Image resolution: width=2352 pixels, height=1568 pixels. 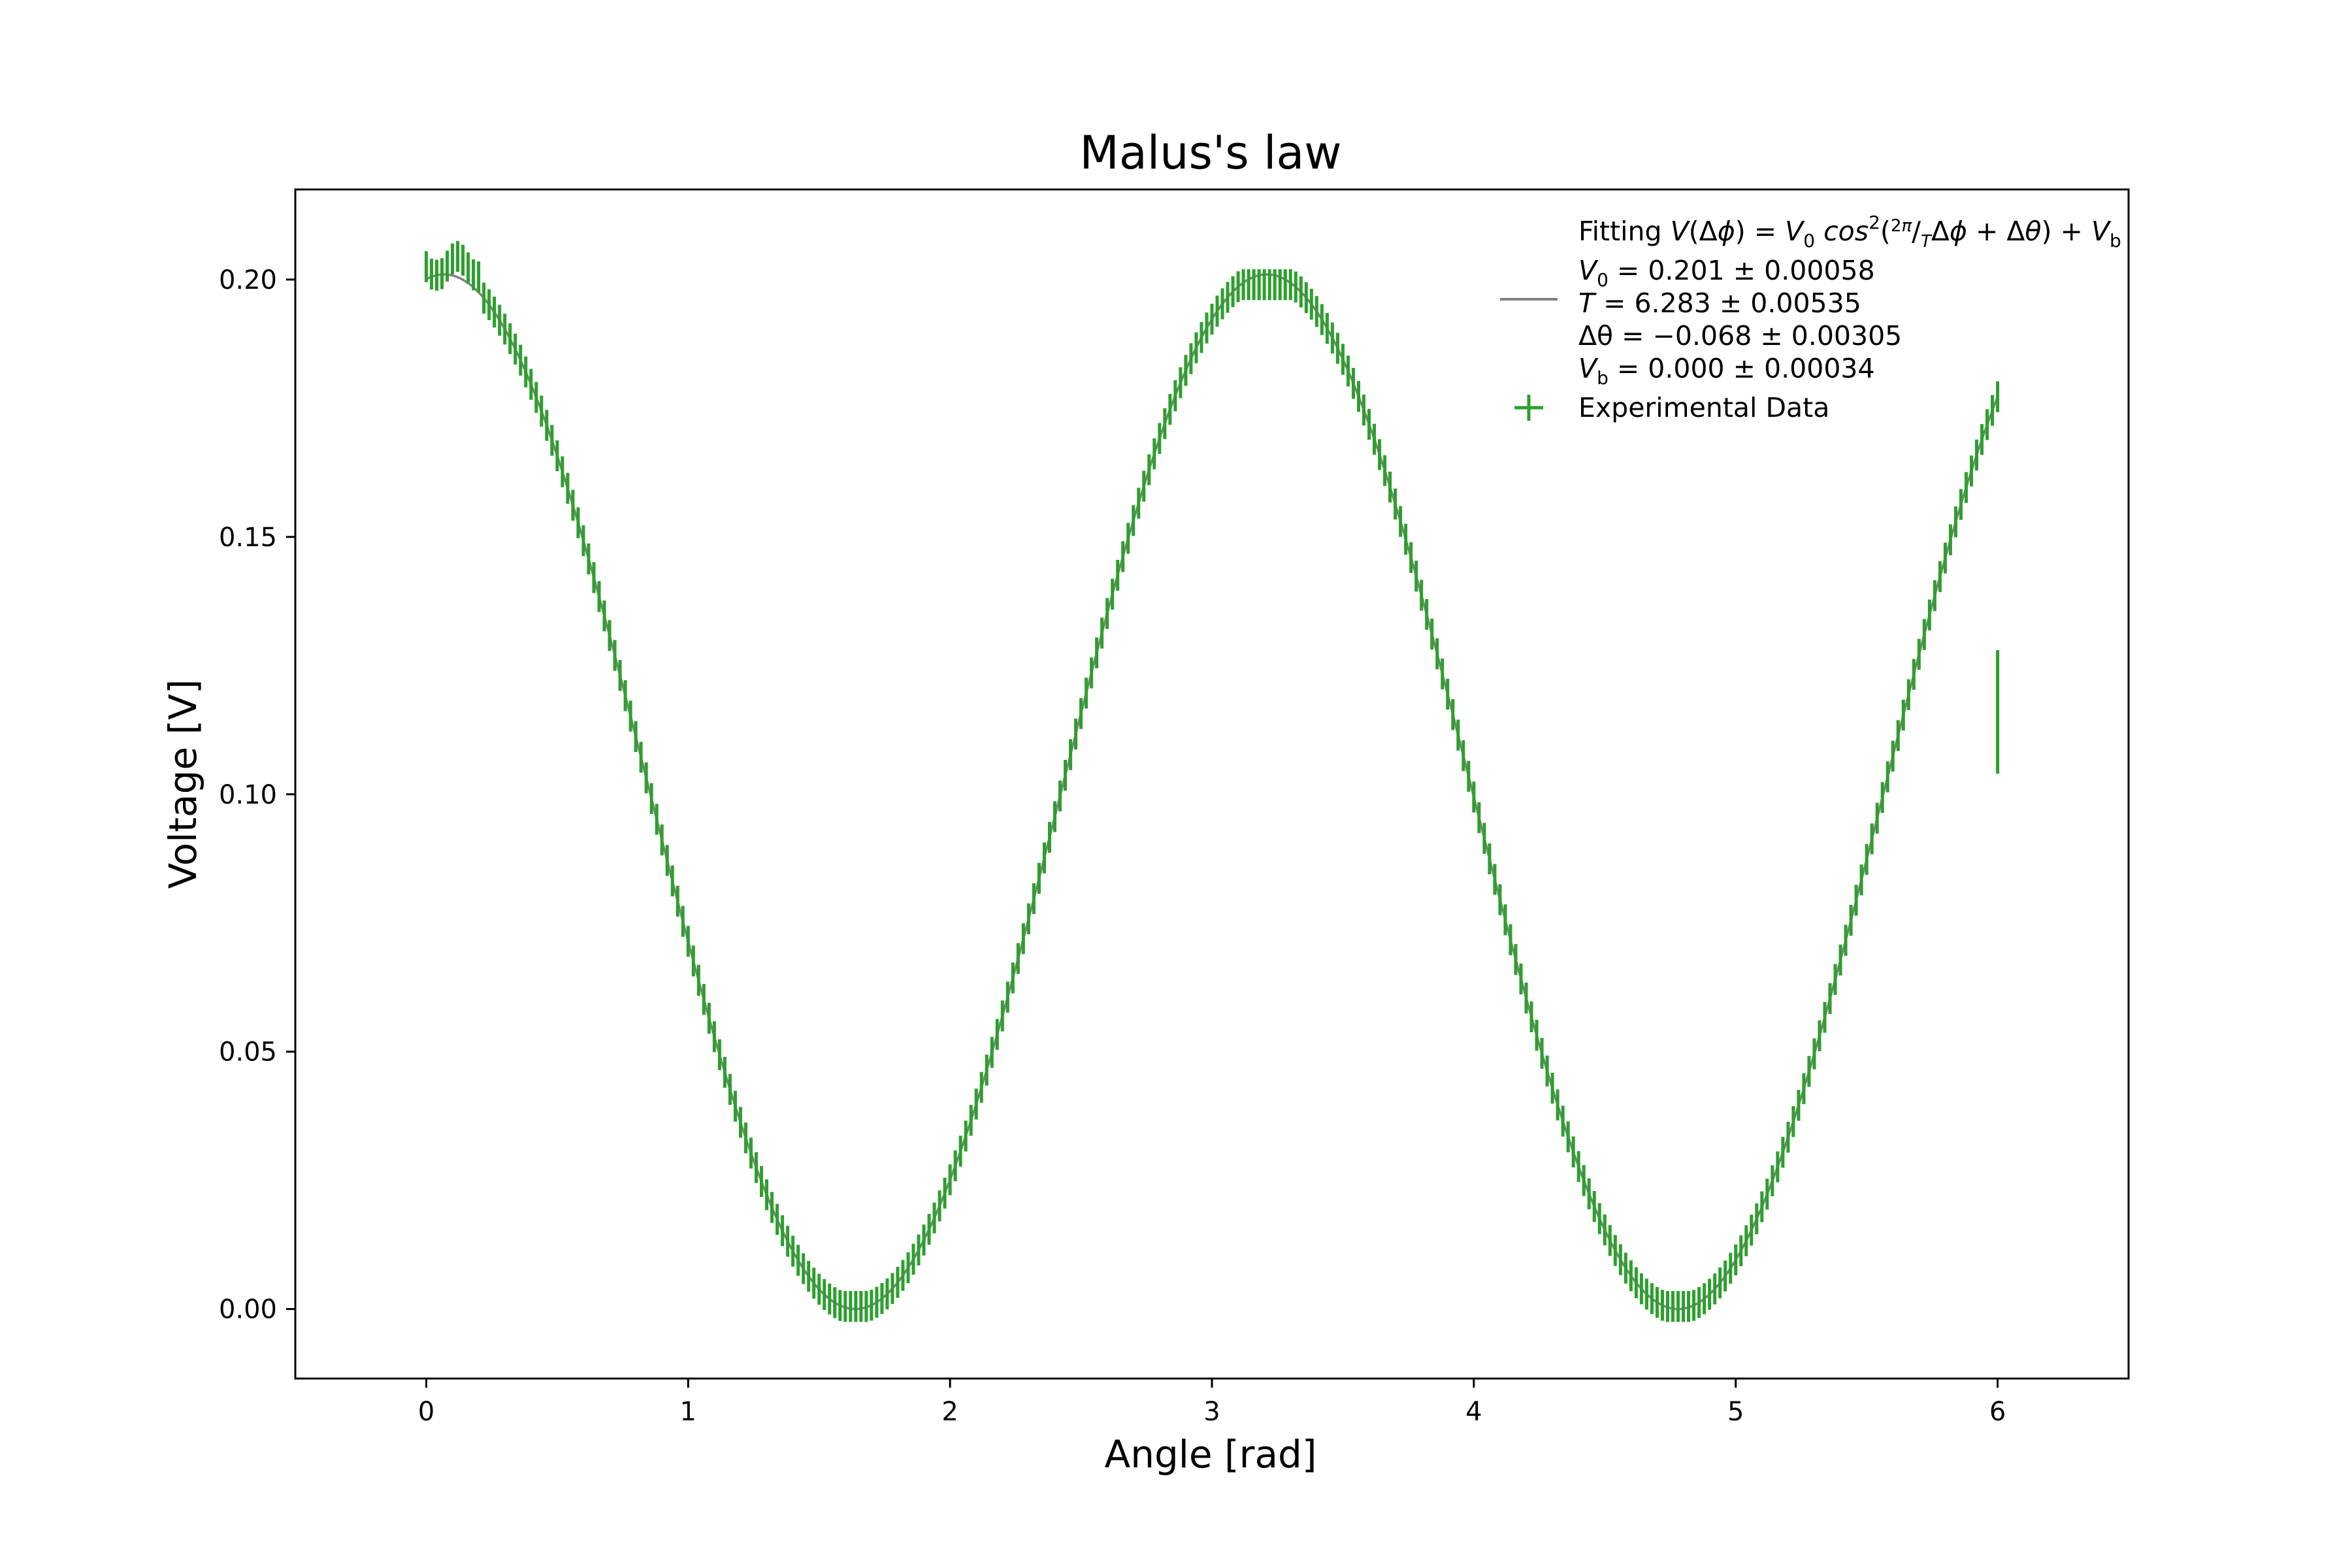 I want to click on y-tick-label: 0.05, so click(x=248, y=1052).